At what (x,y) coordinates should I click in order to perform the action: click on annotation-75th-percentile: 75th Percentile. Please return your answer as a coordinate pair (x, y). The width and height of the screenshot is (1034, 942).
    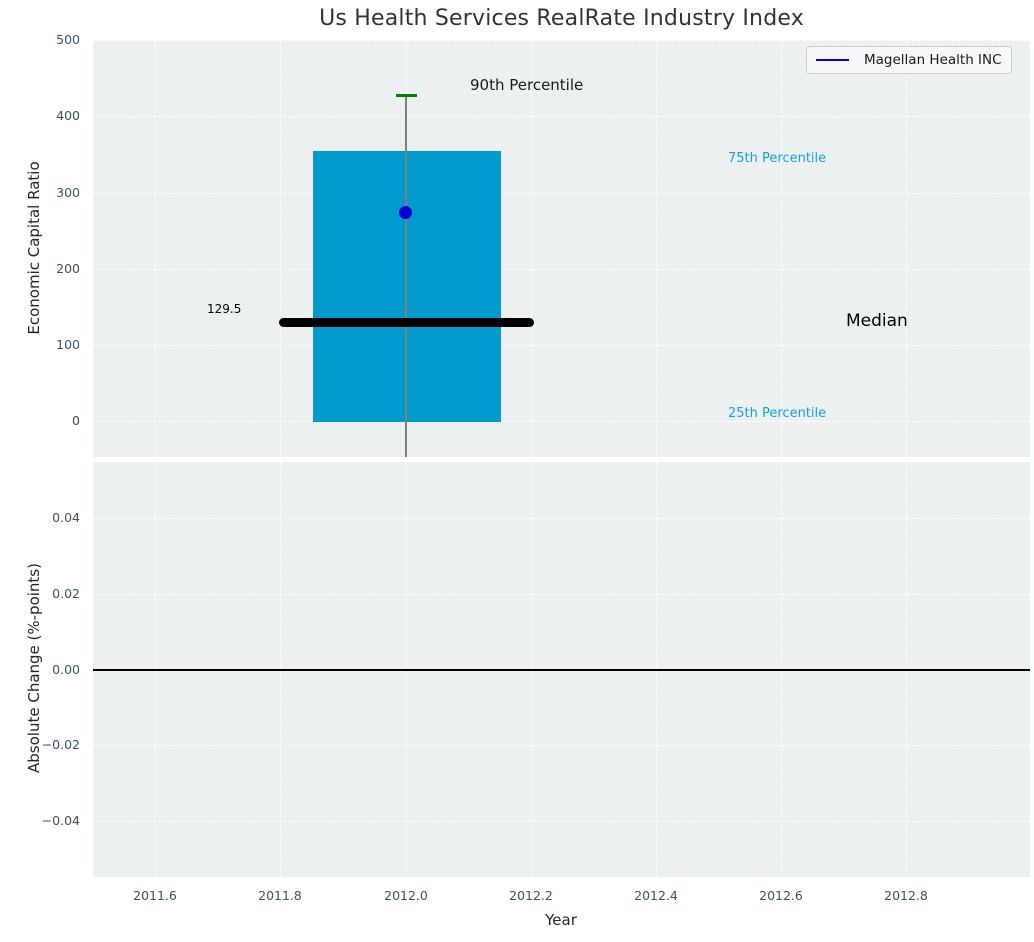
    Looking at the image, I should click on (777, 158).